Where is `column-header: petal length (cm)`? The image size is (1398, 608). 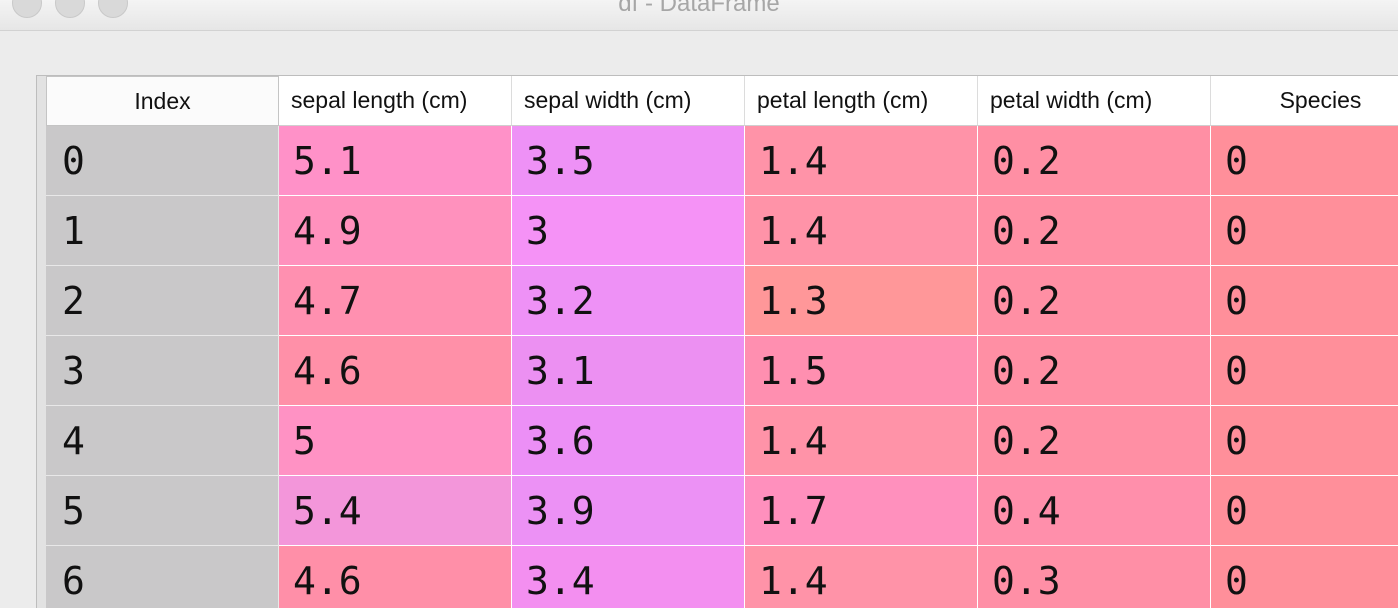 column-header: petal length (cm) is located at coordinates (861, 101).